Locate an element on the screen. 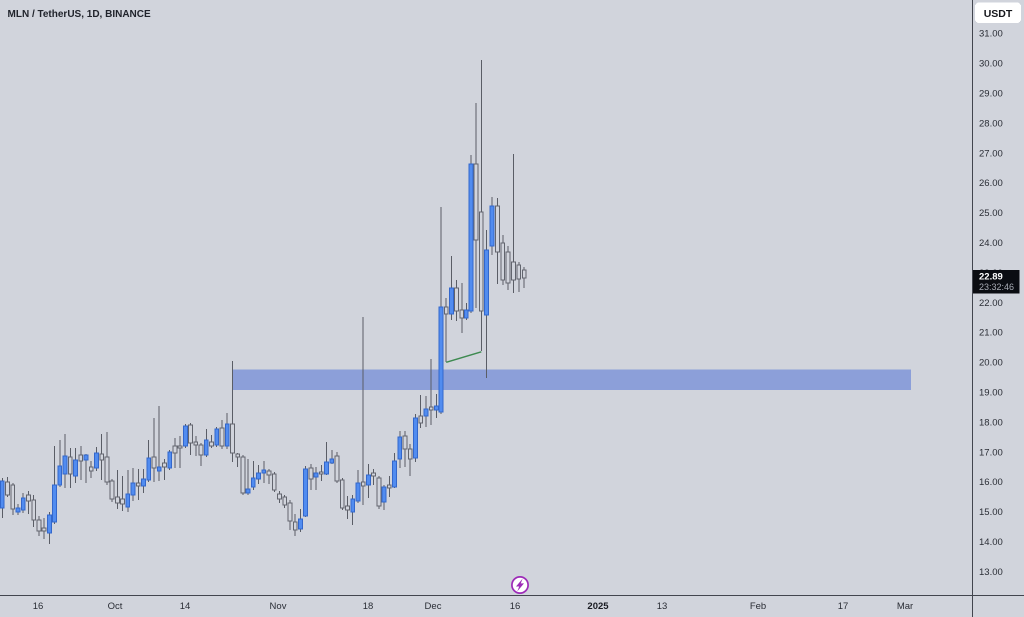 The image size is (1024, 617). svg-text: Feb is located at coordinates (758, 606).